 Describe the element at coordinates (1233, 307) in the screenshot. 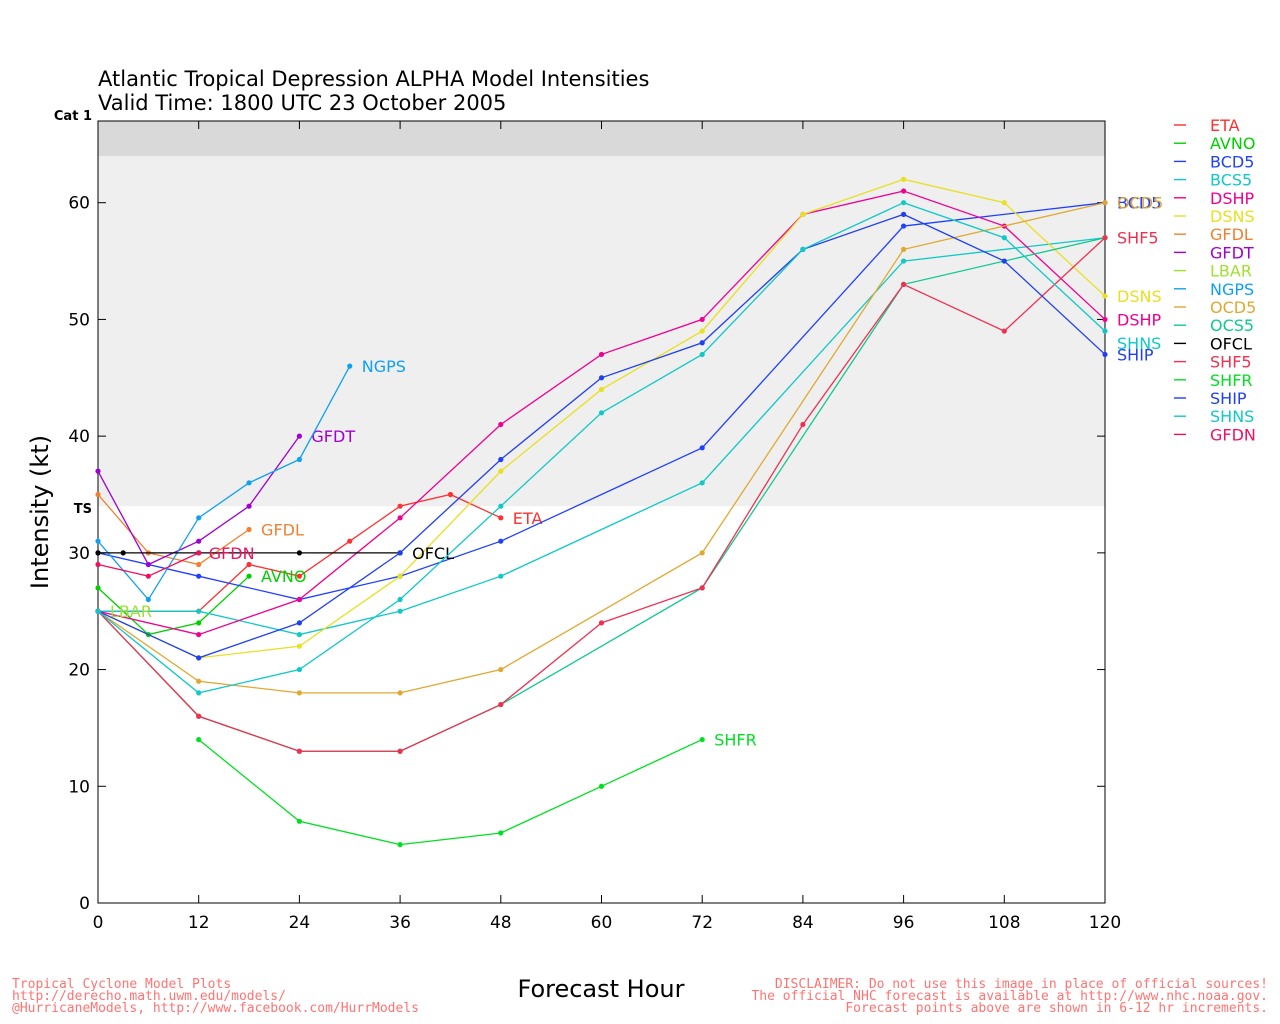

I see `legend-label-ocd5: OCD5` at that location.